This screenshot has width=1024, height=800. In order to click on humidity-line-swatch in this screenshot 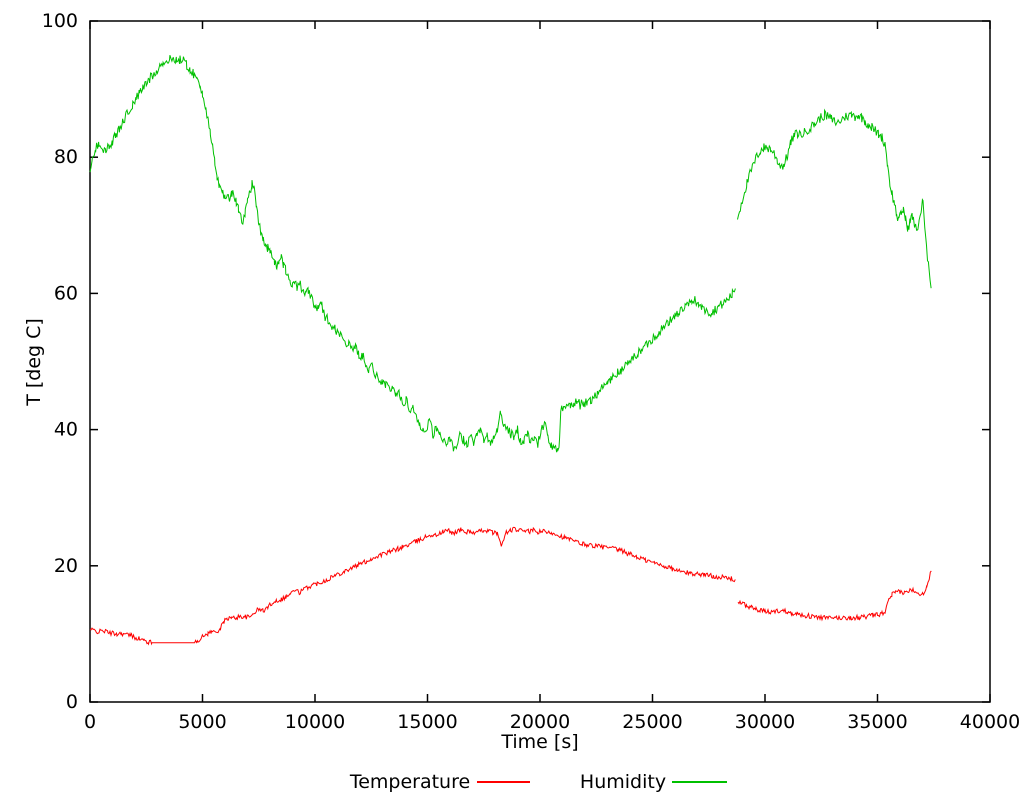, I will do `click(699, 782)`.